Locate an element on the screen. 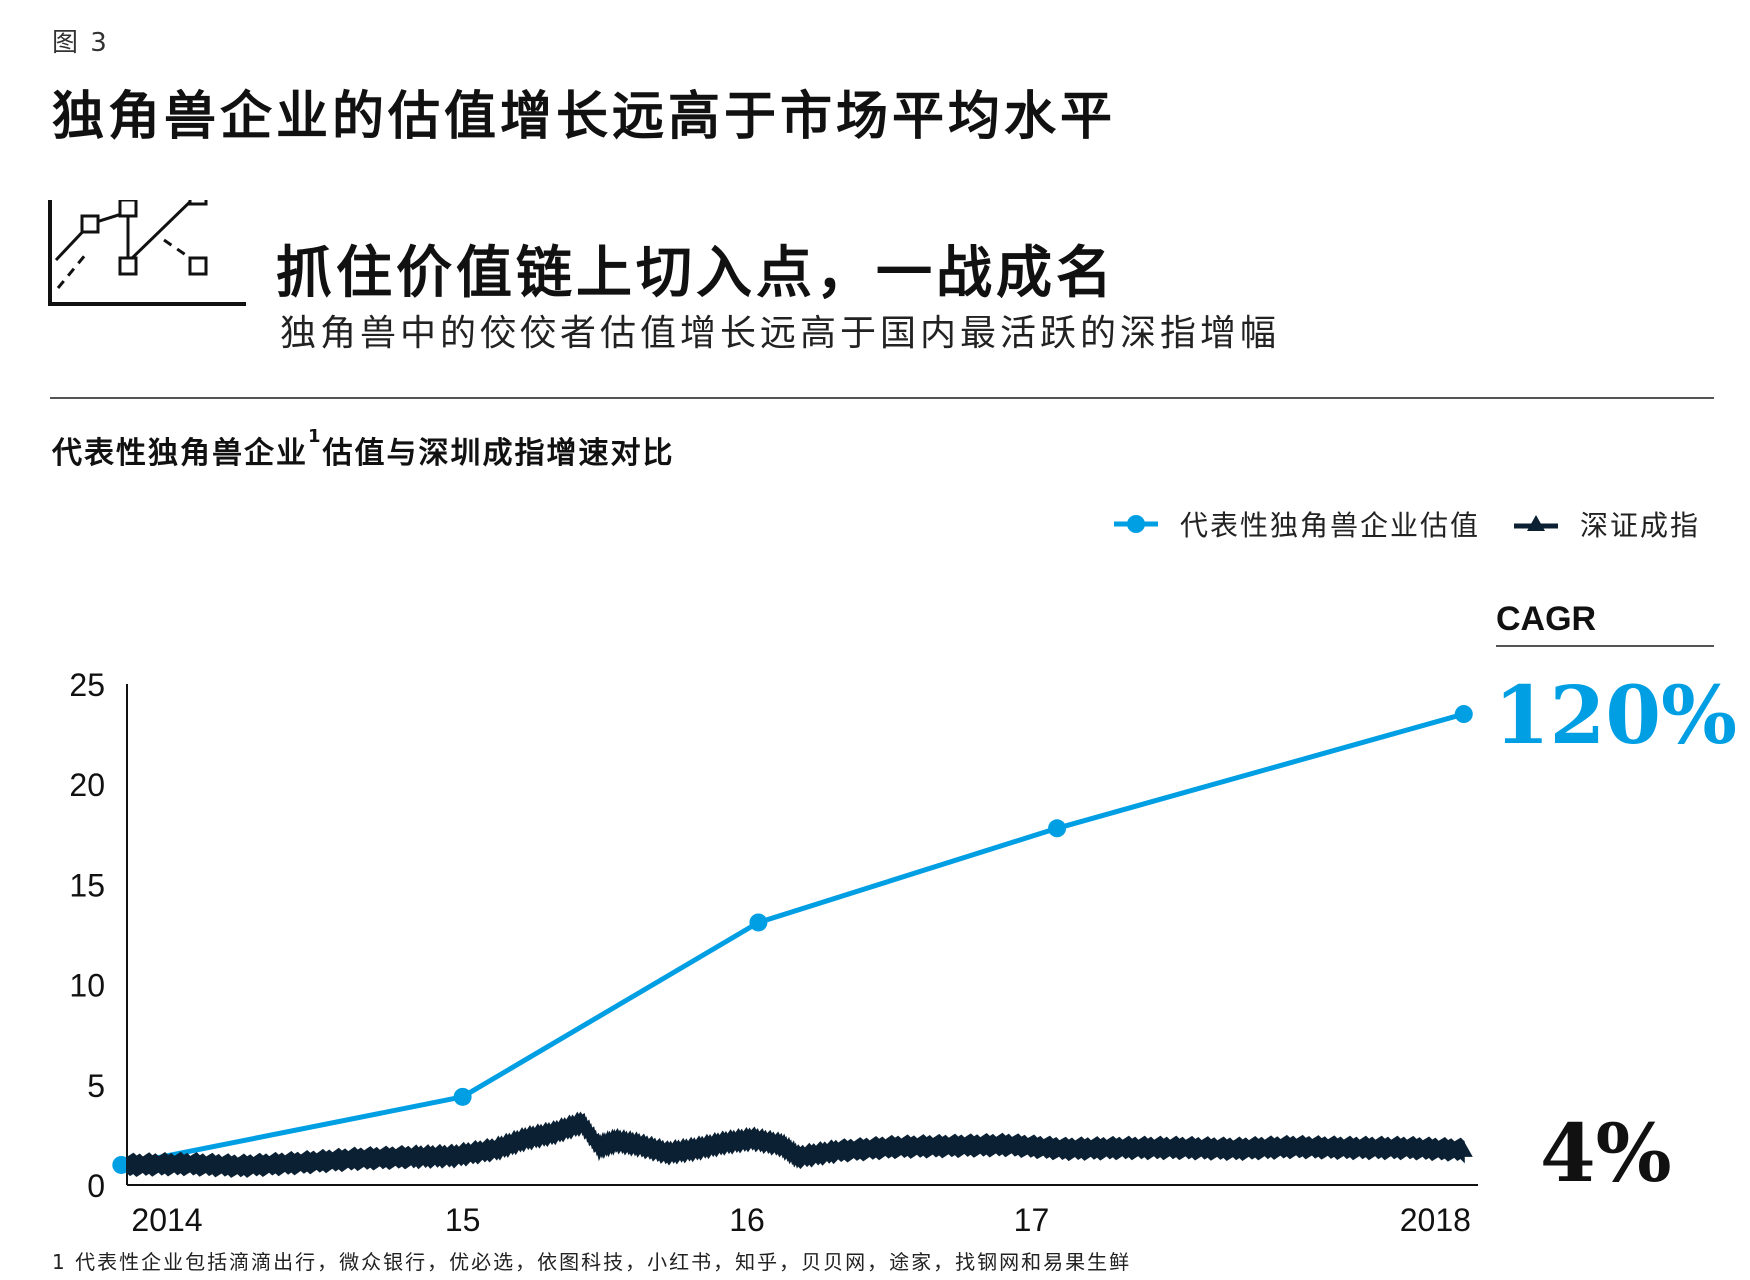  divider is located at coordinates (882, 398).